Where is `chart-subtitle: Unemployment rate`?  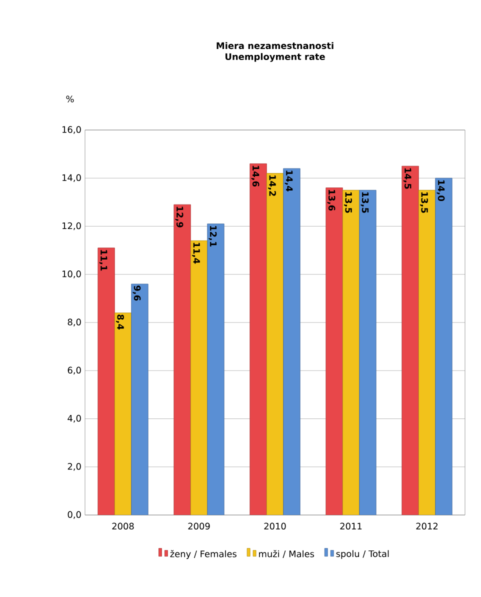 chart-subtitle: Unemployment rate is located at coordinates (275, 57).